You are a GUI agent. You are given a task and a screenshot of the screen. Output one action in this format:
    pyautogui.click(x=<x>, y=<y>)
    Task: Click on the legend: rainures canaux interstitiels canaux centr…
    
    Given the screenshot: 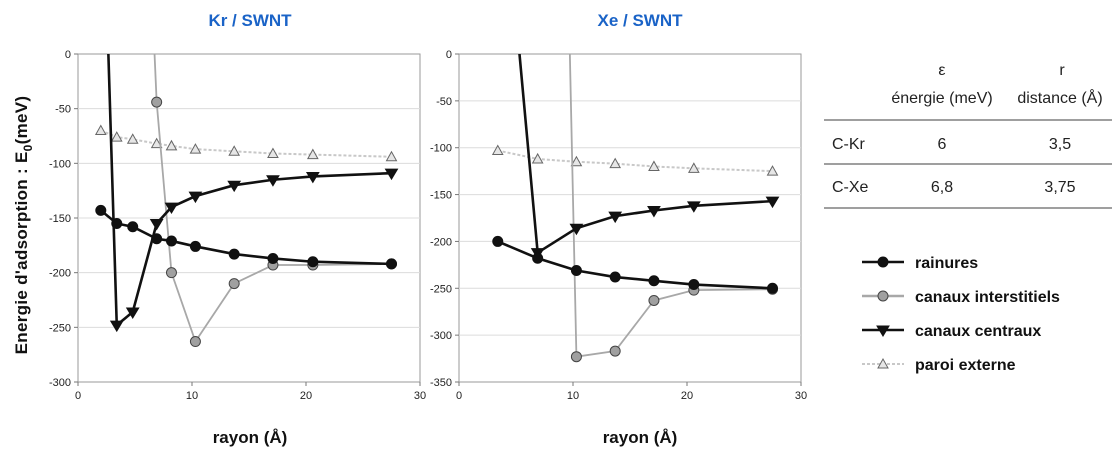 What is the action you would take?
    pyautogui.click(x=961, y=314)
    